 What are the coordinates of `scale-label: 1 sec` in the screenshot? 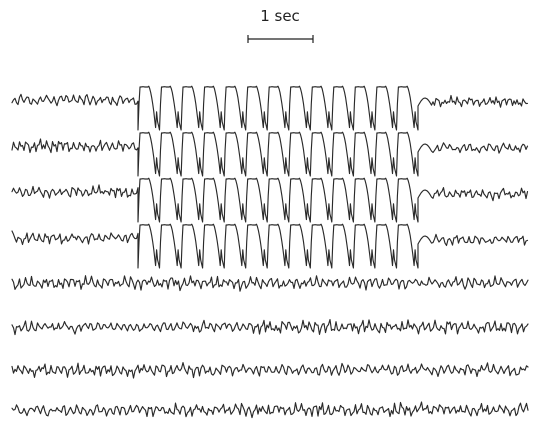 It's located at (280, 16).